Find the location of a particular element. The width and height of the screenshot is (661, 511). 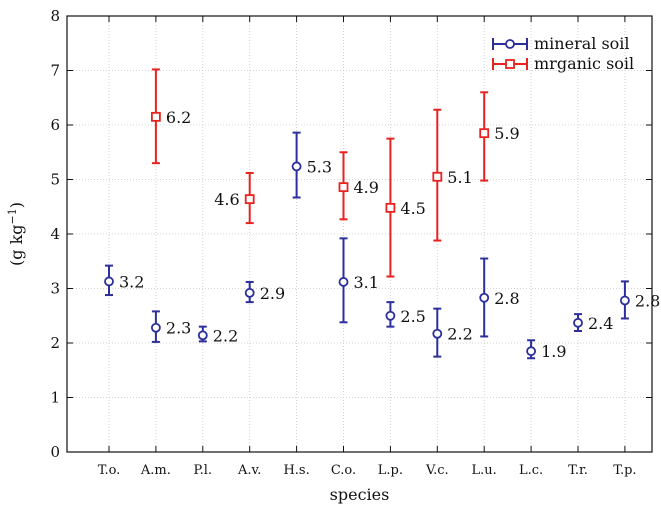

y-axis-label-main: (g kg is located at coordinates (16, 245).